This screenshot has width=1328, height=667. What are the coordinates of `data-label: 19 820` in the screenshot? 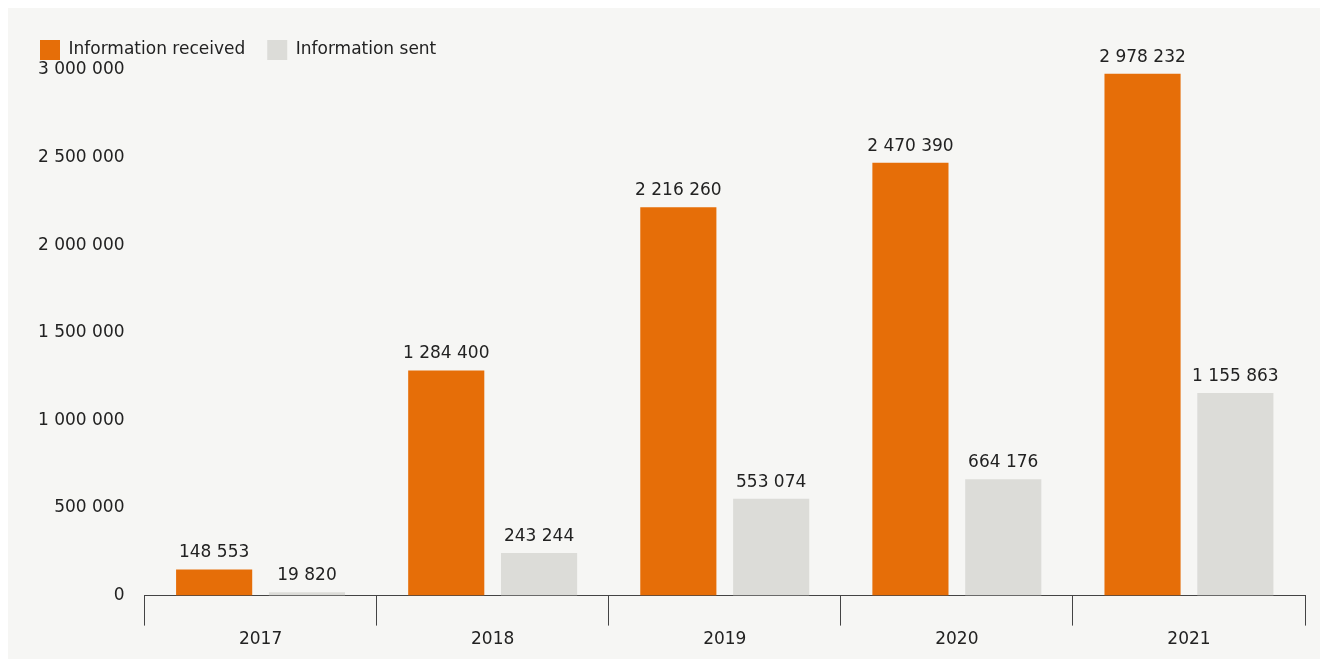 It's located at (307, 574).